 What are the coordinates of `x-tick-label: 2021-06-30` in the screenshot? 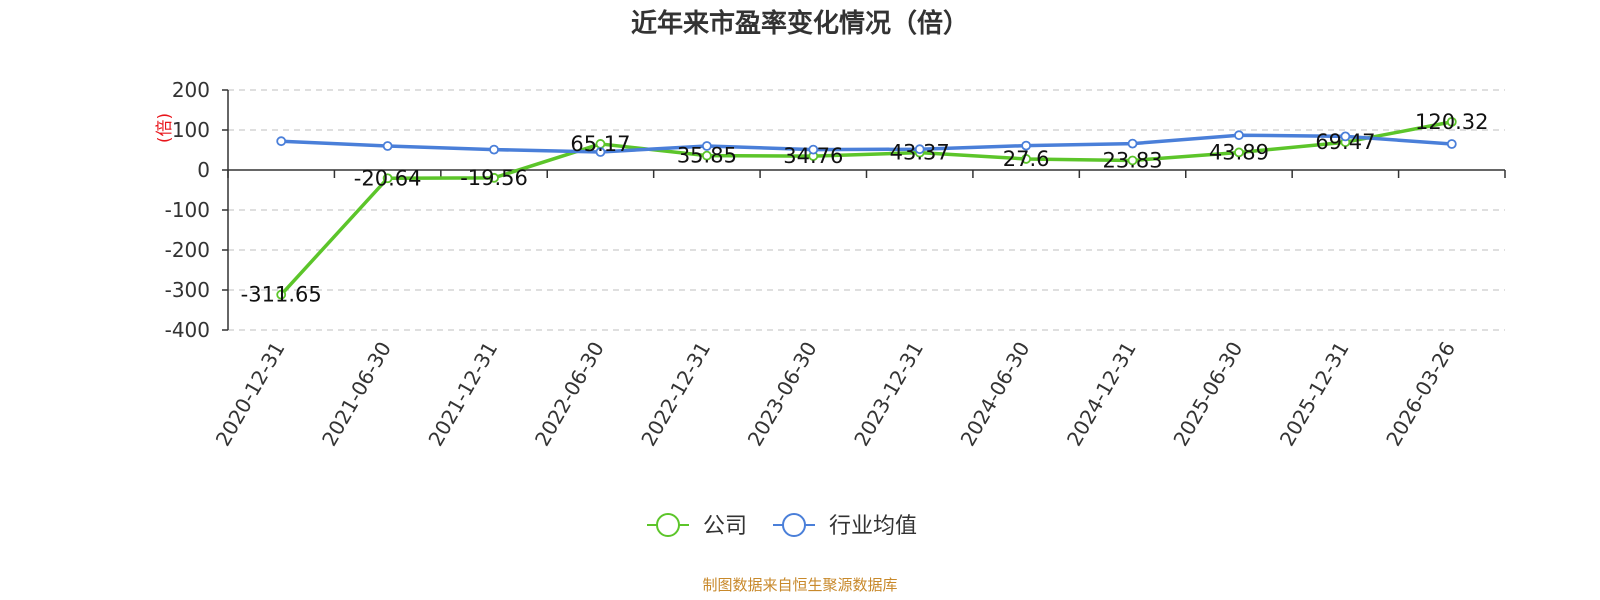 It's located at (356, 394).